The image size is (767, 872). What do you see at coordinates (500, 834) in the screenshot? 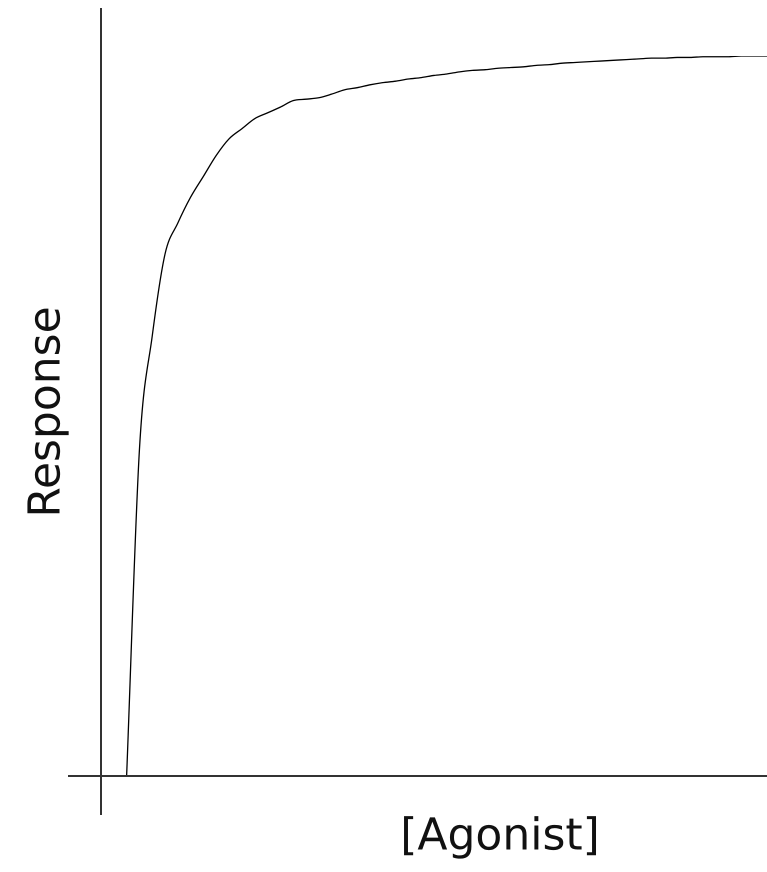
I see `x-axis-title: [Agonist]` at bounding box center [500, 834].